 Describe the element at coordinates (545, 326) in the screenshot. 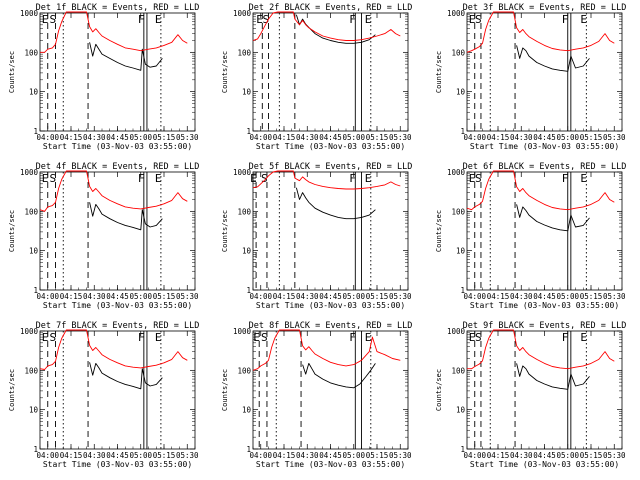

I see `panel-title: Det 9f BLACK = Events, RED = LLD` at that location.